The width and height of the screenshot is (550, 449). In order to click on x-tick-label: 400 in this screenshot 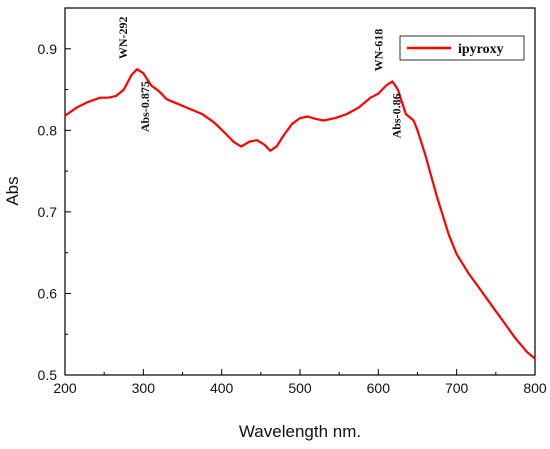, I will do `click(222, 388)`.